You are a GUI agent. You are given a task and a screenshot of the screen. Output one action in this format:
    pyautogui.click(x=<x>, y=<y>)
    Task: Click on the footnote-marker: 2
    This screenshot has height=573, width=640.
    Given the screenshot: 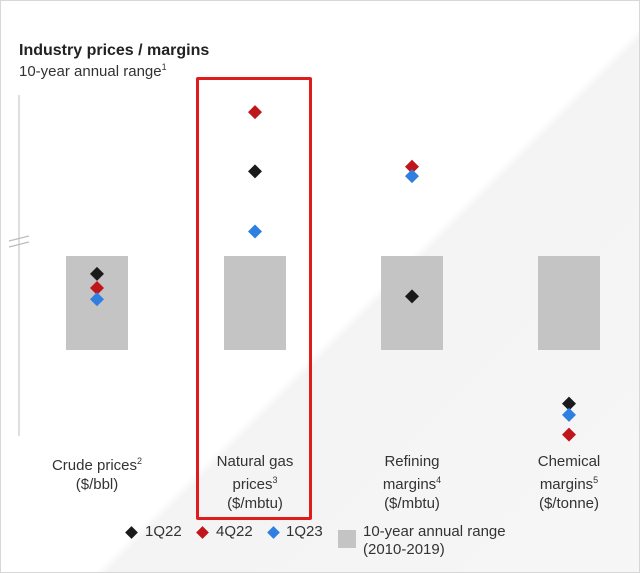 What is the action you would take?
    pyautogui.click(x=140, y=461)
    